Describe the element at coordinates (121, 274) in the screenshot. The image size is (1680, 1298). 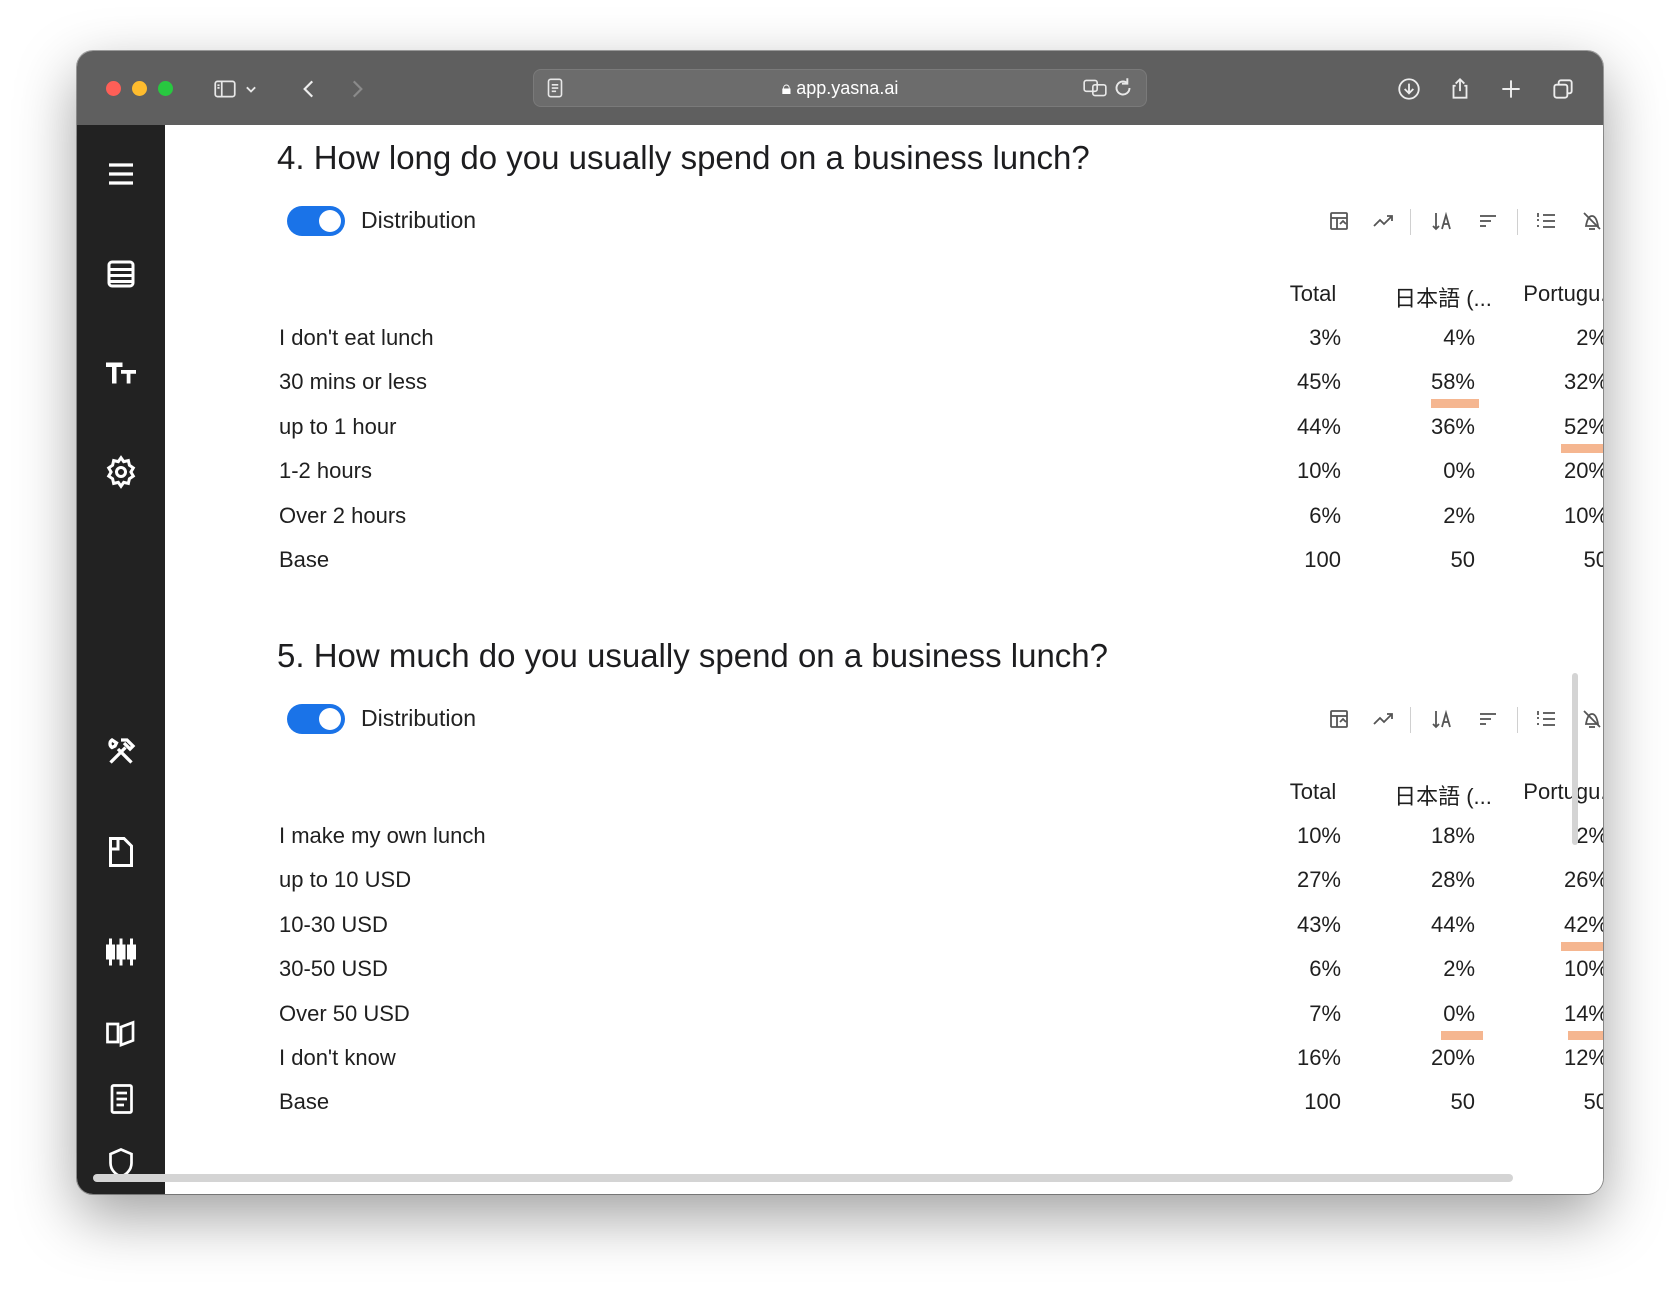
I see `table-list-icon` at that location.